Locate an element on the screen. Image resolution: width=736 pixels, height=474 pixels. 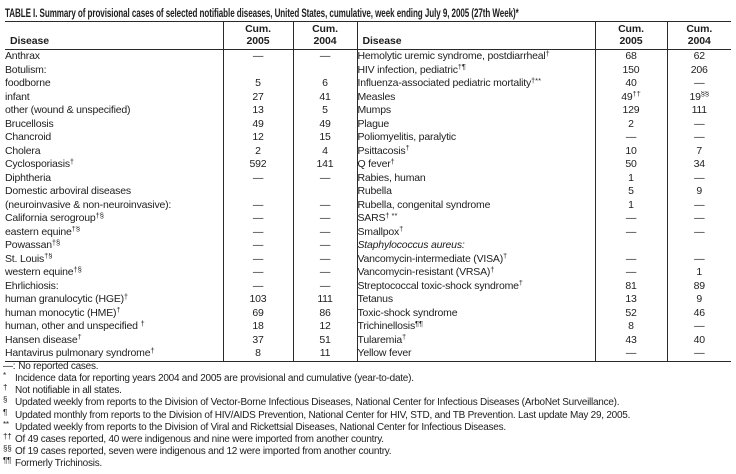
table-row: Powassan†§ — — Staphylococcus aureus: is located at coordinates (368, 246).